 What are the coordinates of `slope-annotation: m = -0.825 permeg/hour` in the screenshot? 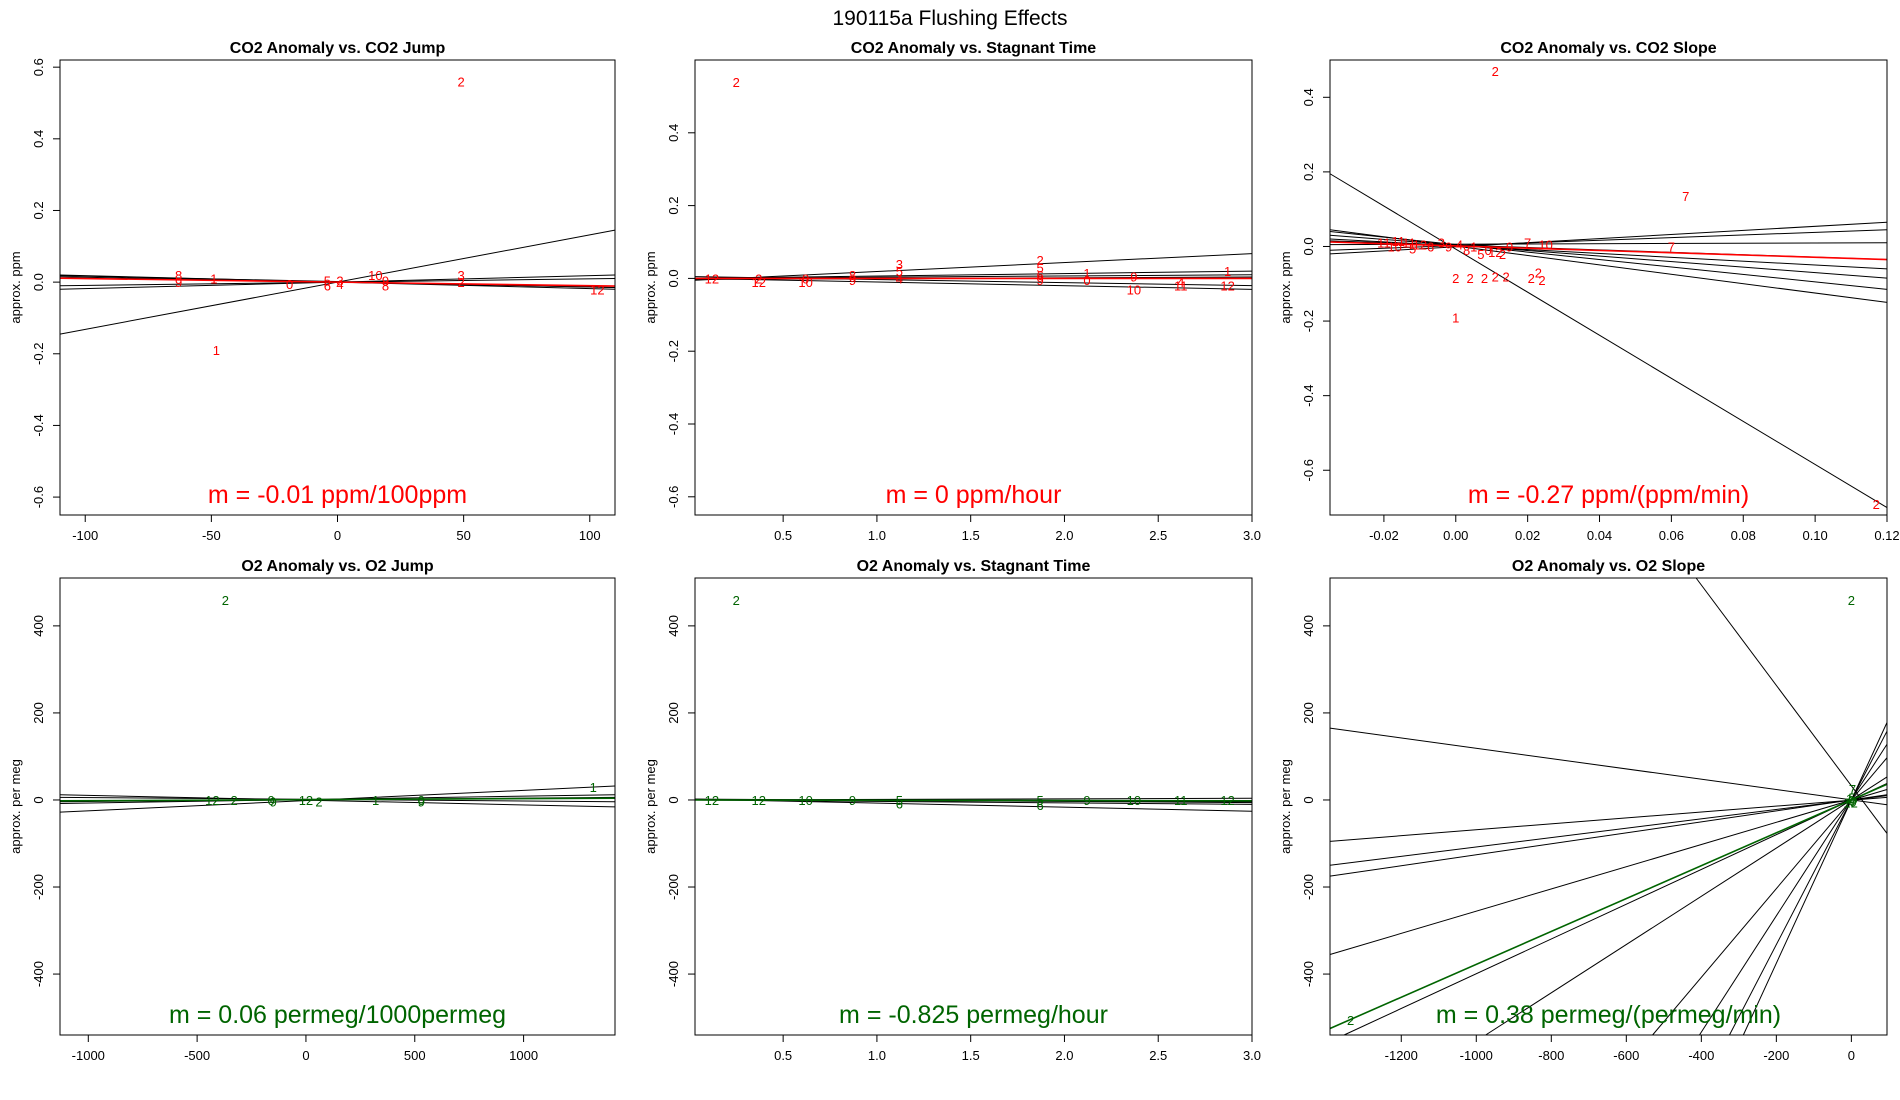 It's located at (973, 1015).